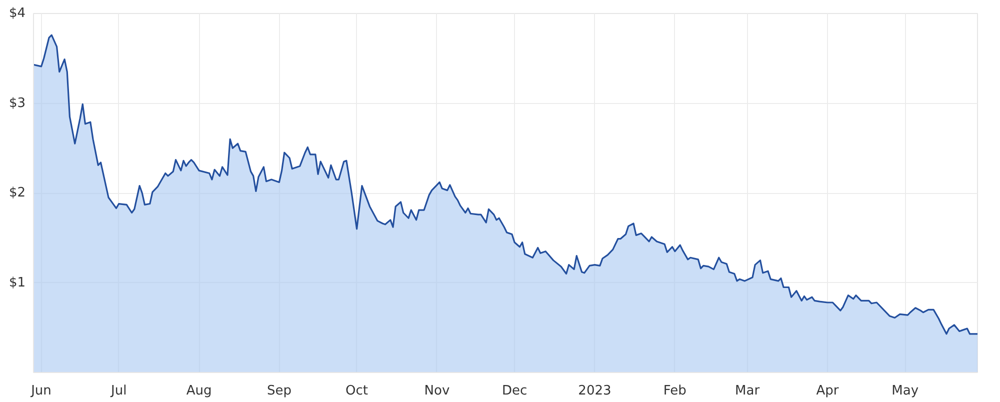 The width and height of the screenshot is (1000, 402). Describe the element at coordinates (199, 391) in the screenshot. I see `x-tick-label: Aug` at that location.